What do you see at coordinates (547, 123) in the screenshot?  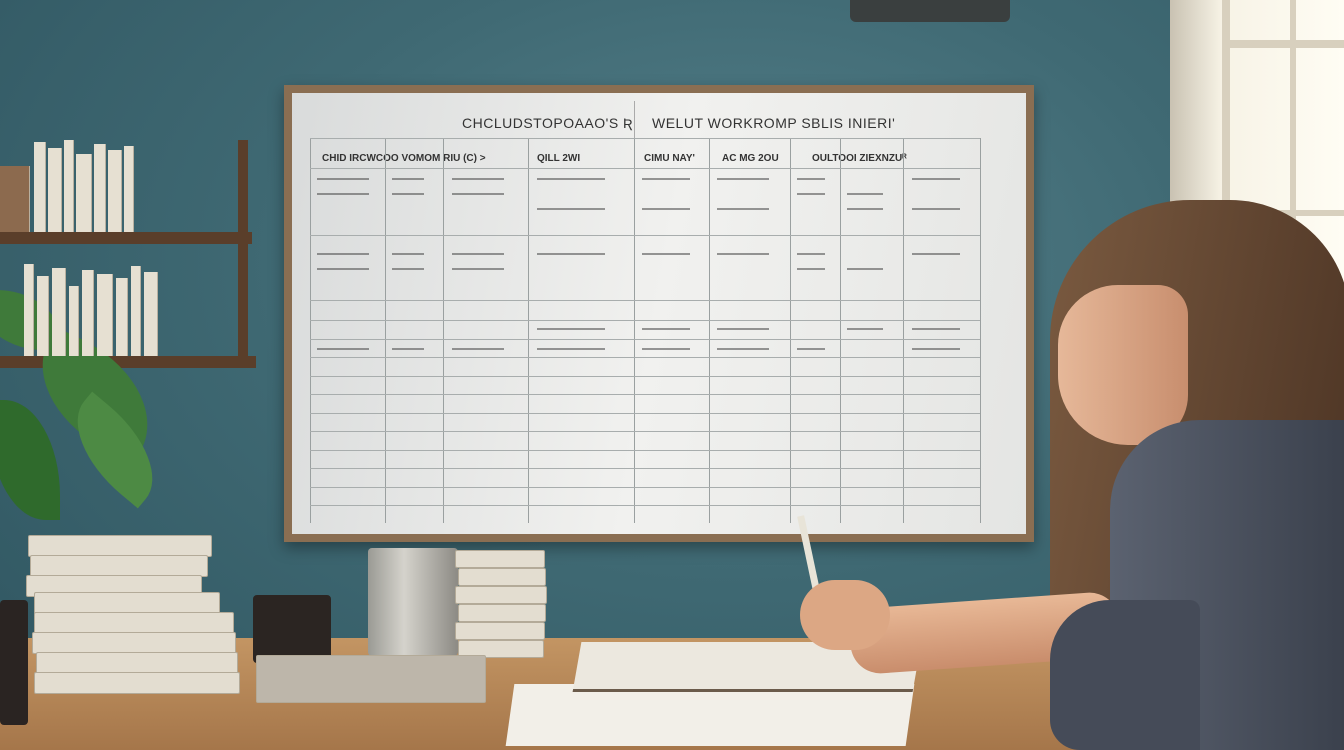 I see `board-title-left: CHCLUDSTOPOAAO'S Ʀ` at bounding box center [547, 123].